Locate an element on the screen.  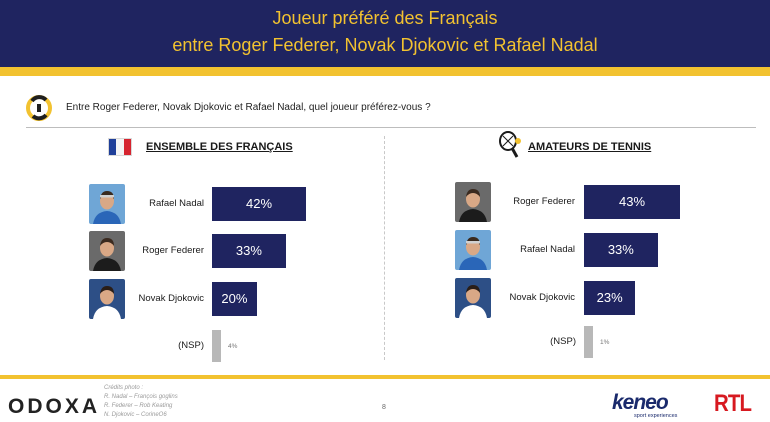
bar-value-label: 1% is located at coordinates (605, 342).